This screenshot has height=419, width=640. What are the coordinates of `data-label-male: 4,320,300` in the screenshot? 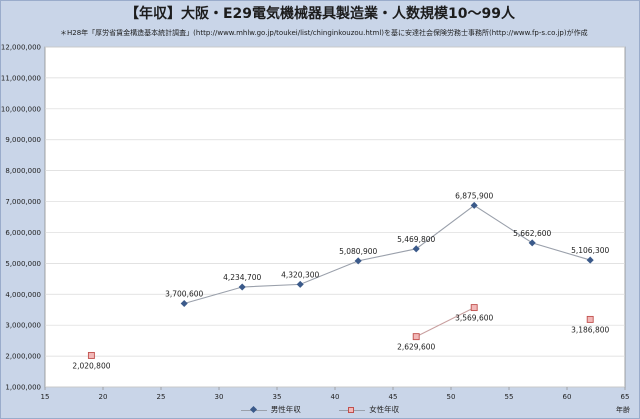 It's located at (300, 274).